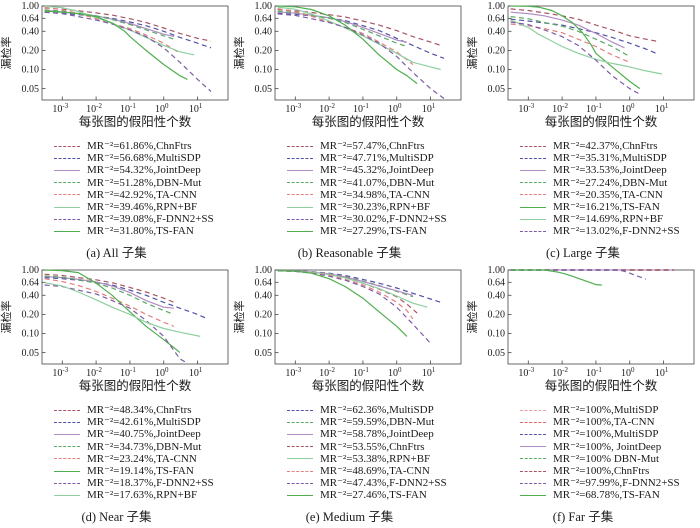  What do you see at coordinates (31, 270) in the screenshot?
I see `y-tick-label: 1.00` at bounding box center [31, 270].